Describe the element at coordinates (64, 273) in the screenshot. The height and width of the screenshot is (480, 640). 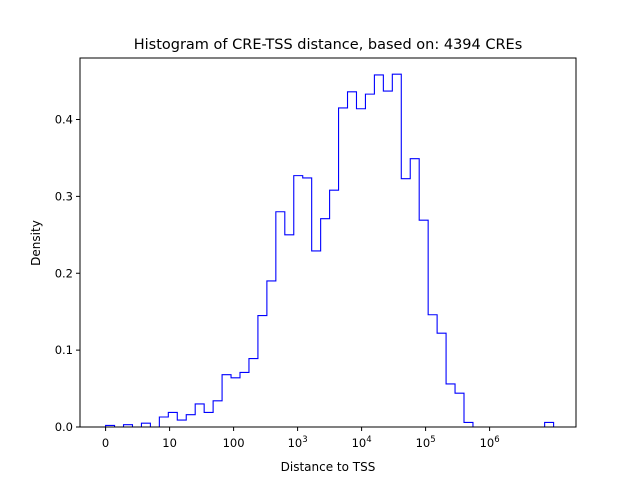
I see `y-tick-label: 0.2` at that location.